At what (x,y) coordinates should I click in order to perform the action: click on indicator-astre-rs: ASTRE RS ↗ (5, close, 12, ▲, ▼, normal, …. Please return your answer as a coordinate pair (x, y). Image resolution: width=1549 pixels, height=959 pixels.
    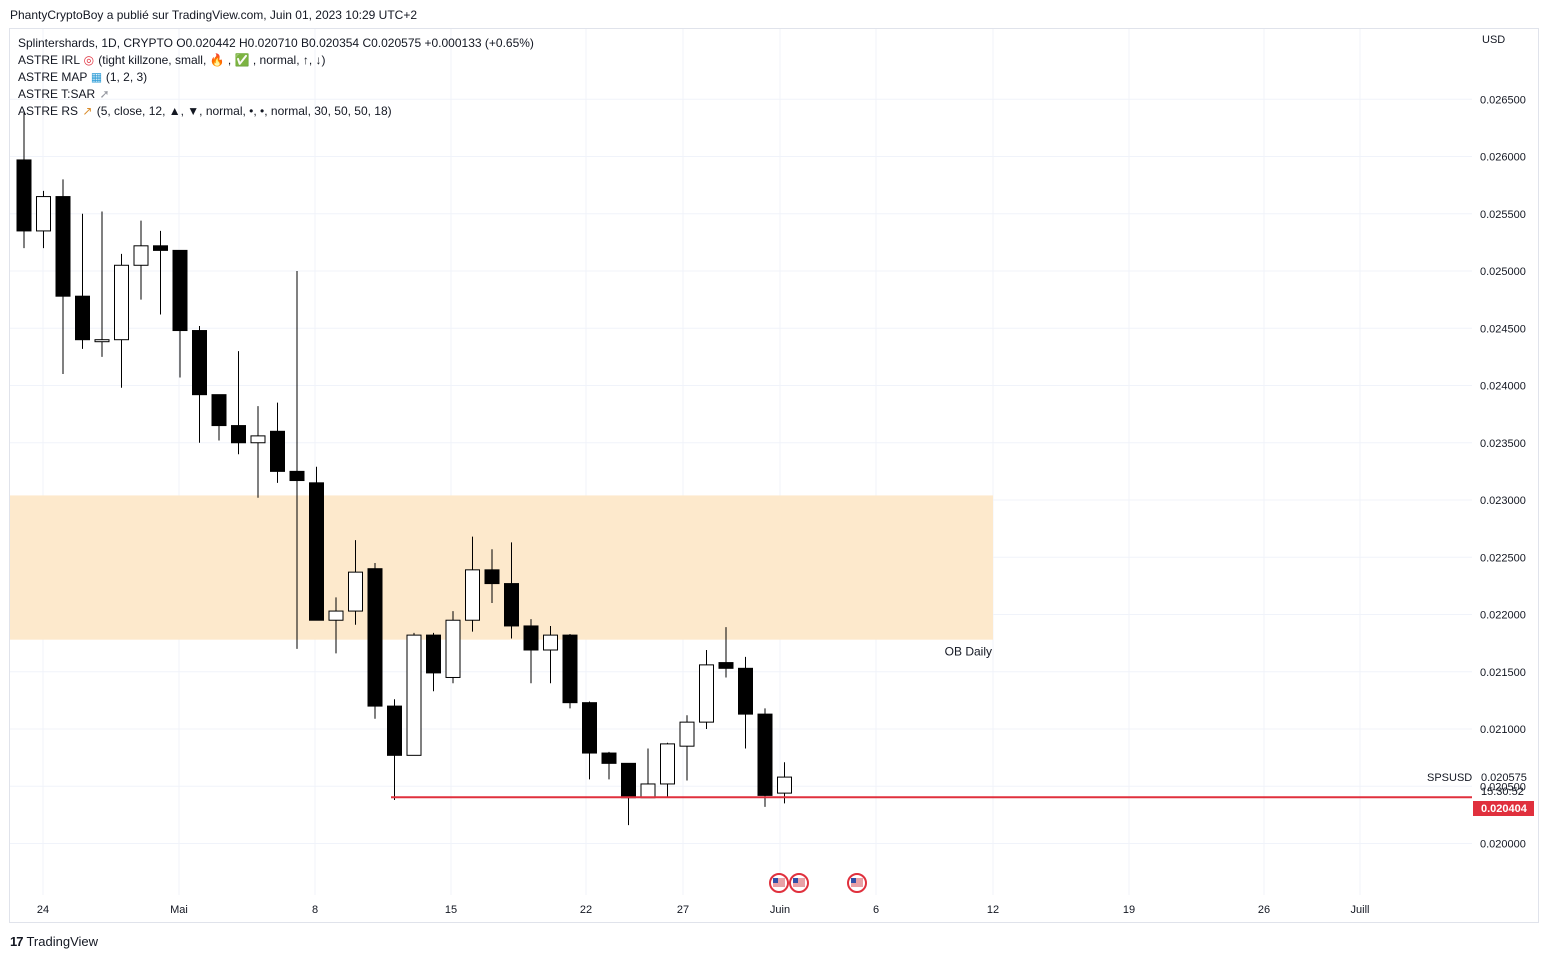
    Looking at the image, I should click on (276, 111).